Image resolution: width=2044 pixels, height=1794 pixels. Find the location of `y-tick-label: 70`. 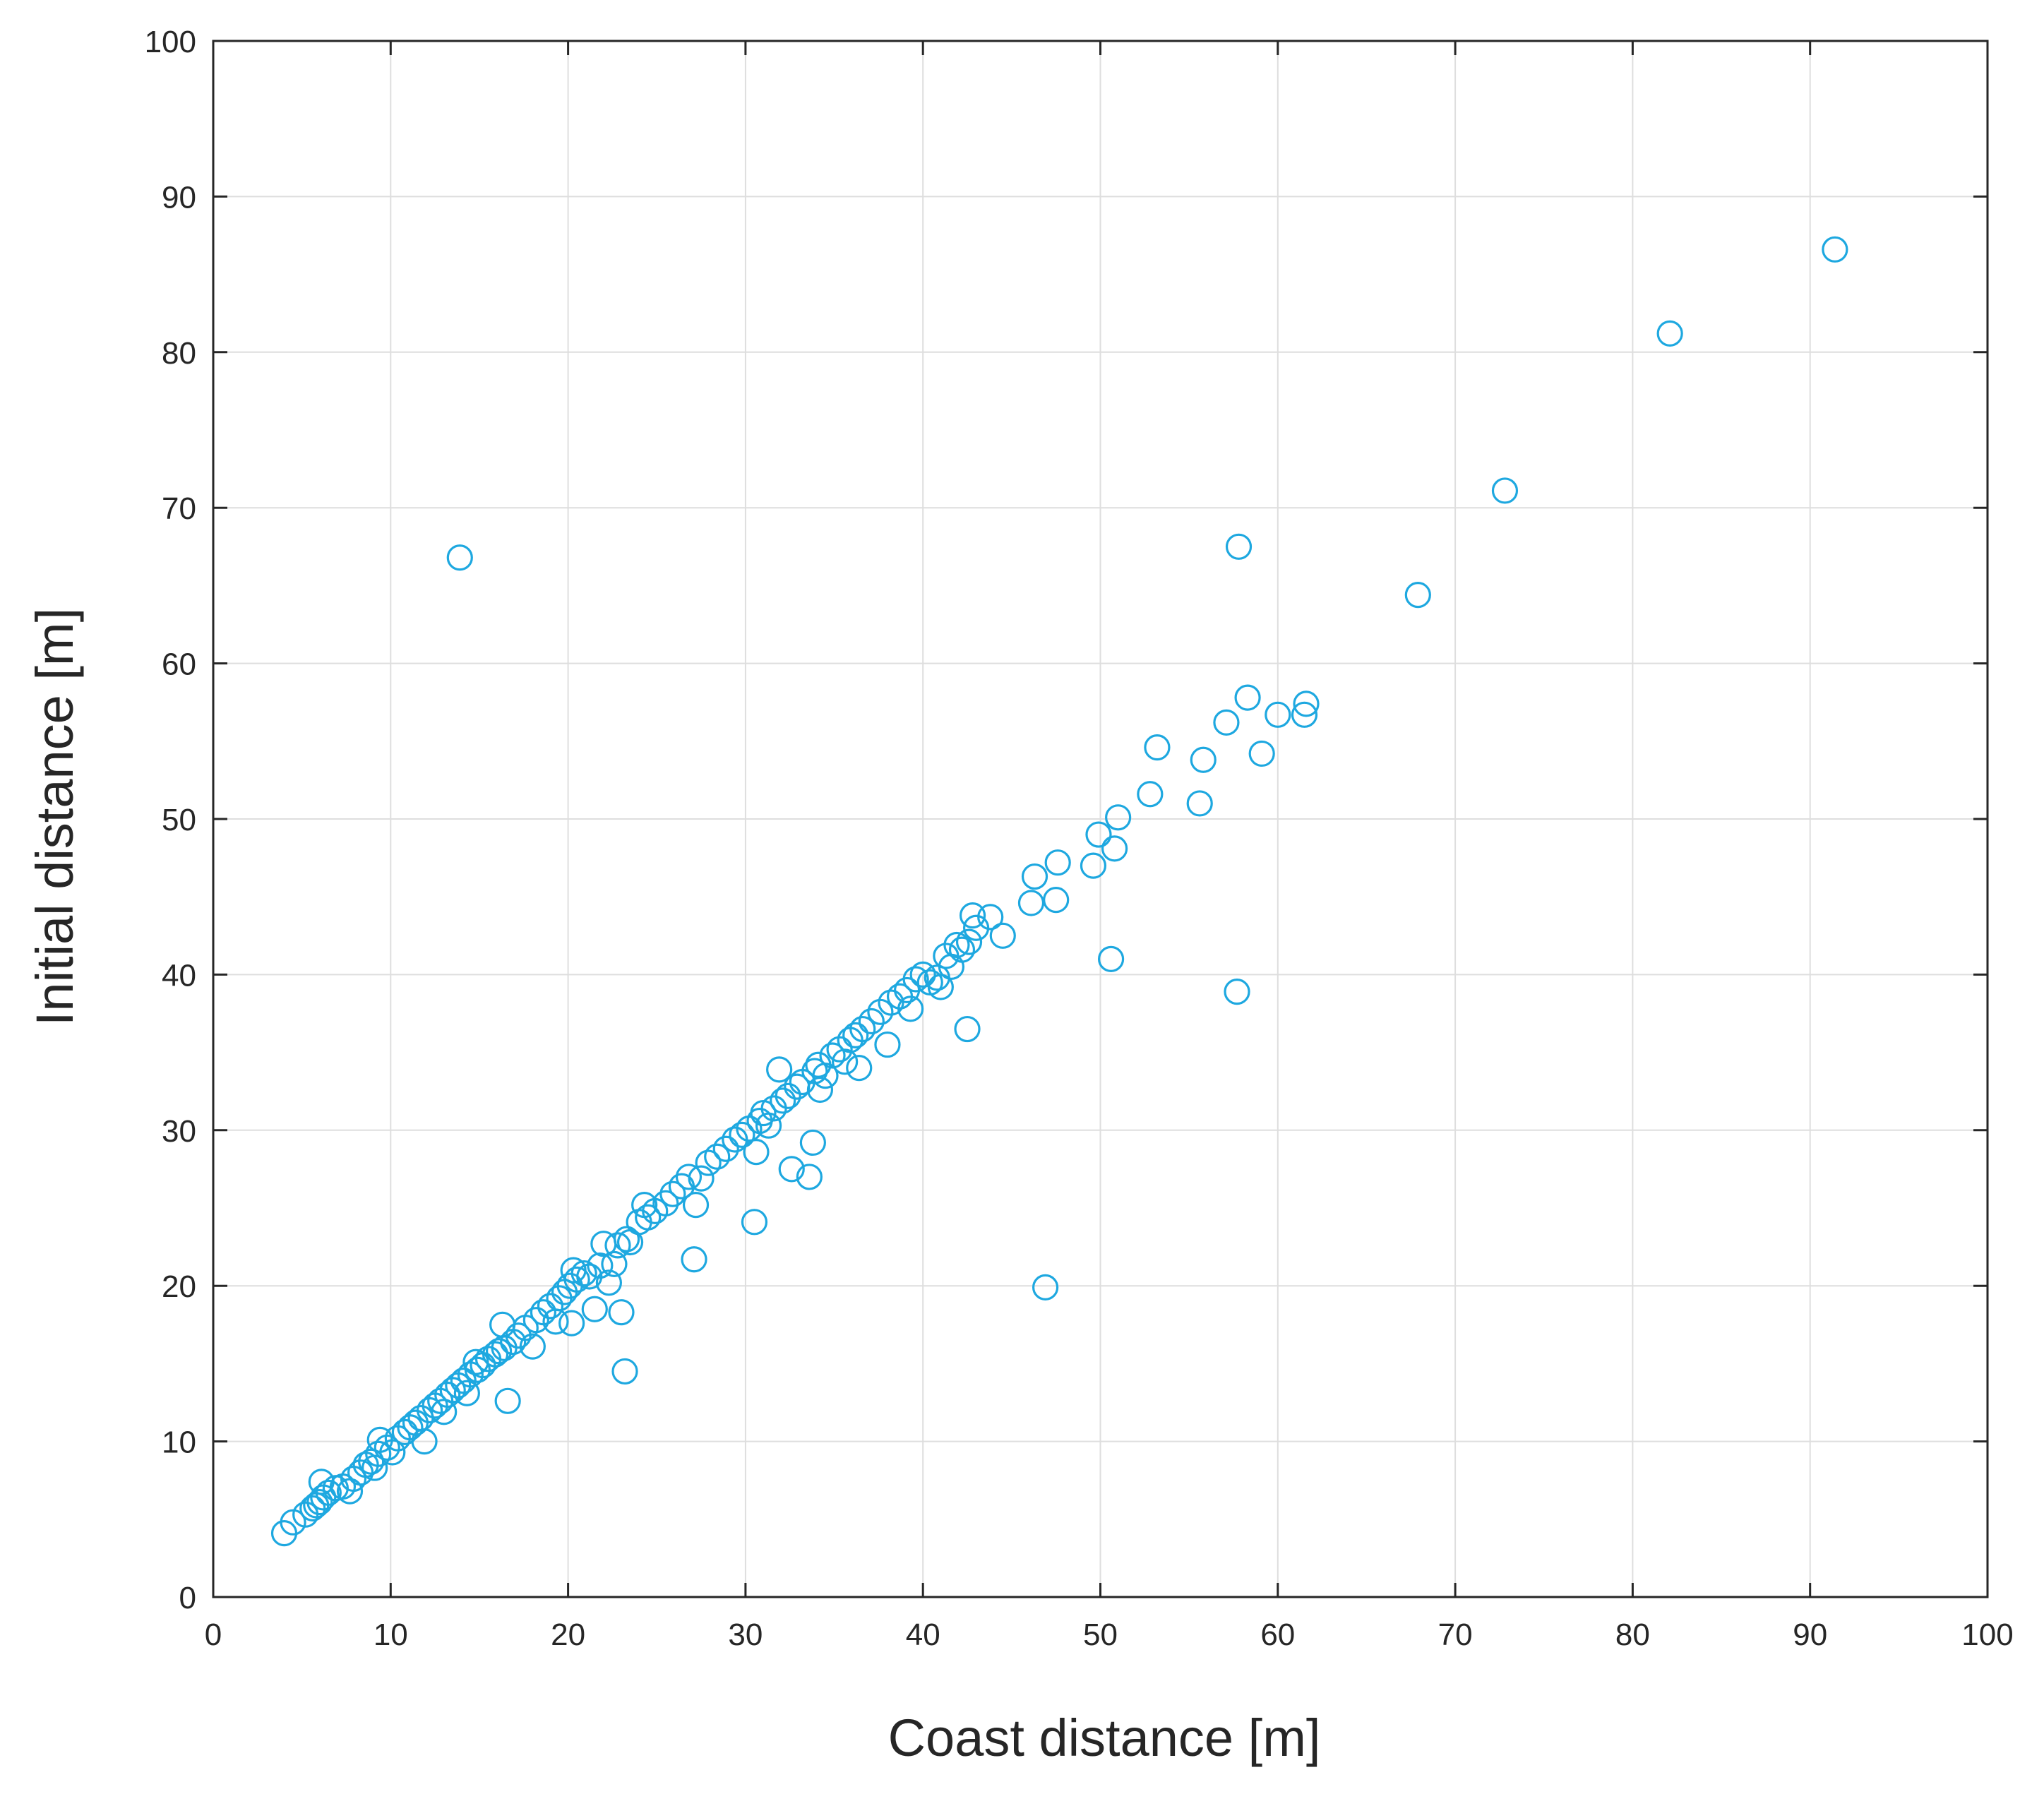

y-tick-label: 70 is located at coordinates (179, 509).